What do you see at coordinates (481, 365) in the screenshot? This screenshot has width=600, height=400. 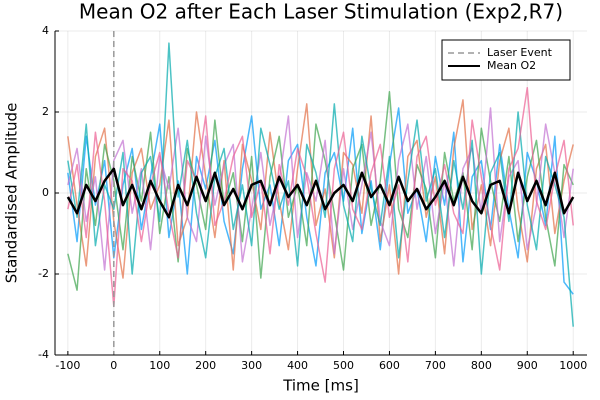 I see `x-tick-label: 800` at bounding box center [481, 365].